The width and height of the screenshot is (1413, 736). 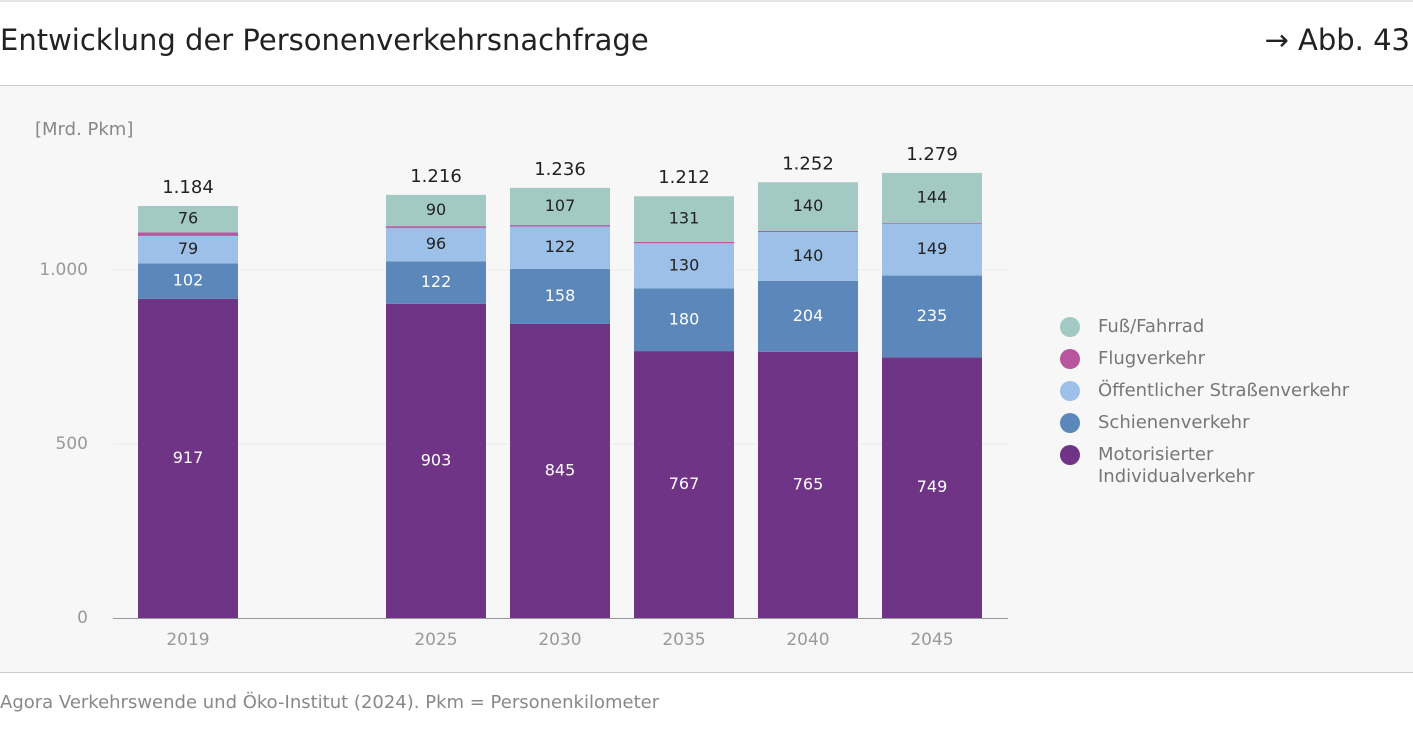 I want to click on value-label: 749, so click(x=932, y=486).